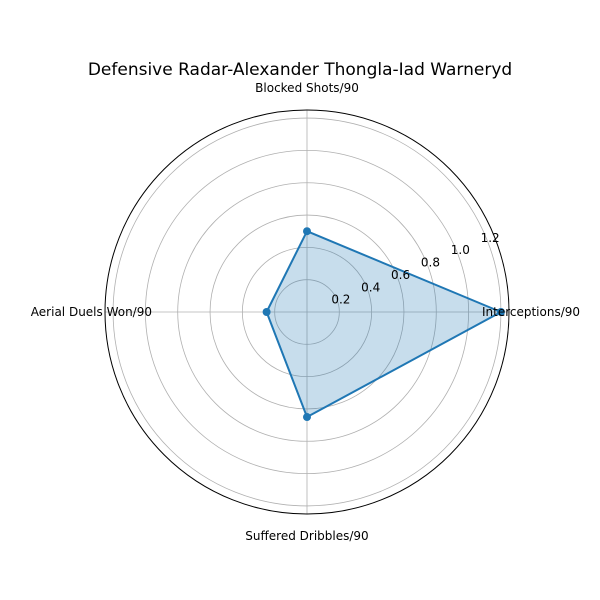 The image size is (600, 600). I want to click on r-tick-label-0: 0.2, so click(340, 300).